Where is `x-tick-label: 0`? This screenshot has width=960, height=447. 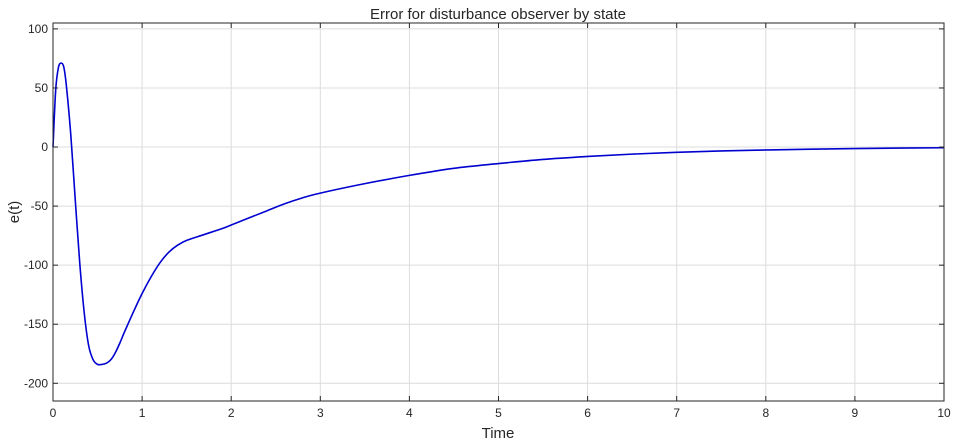
x-tick-label: 0 is located at coordinates (53, 413).